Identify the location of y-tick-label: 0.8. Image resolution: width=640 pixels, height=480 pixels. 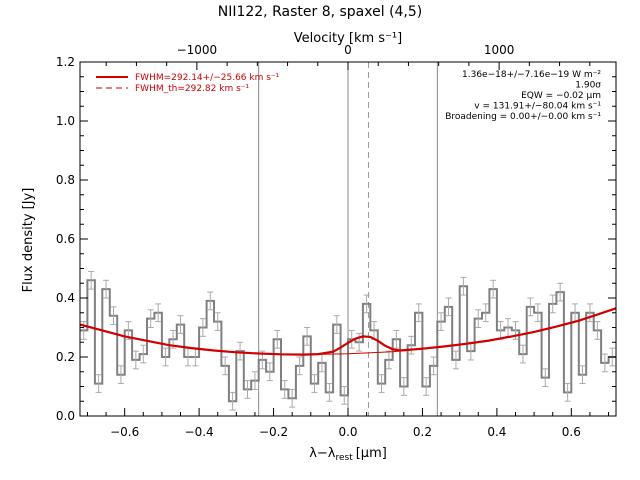
(65, 180).